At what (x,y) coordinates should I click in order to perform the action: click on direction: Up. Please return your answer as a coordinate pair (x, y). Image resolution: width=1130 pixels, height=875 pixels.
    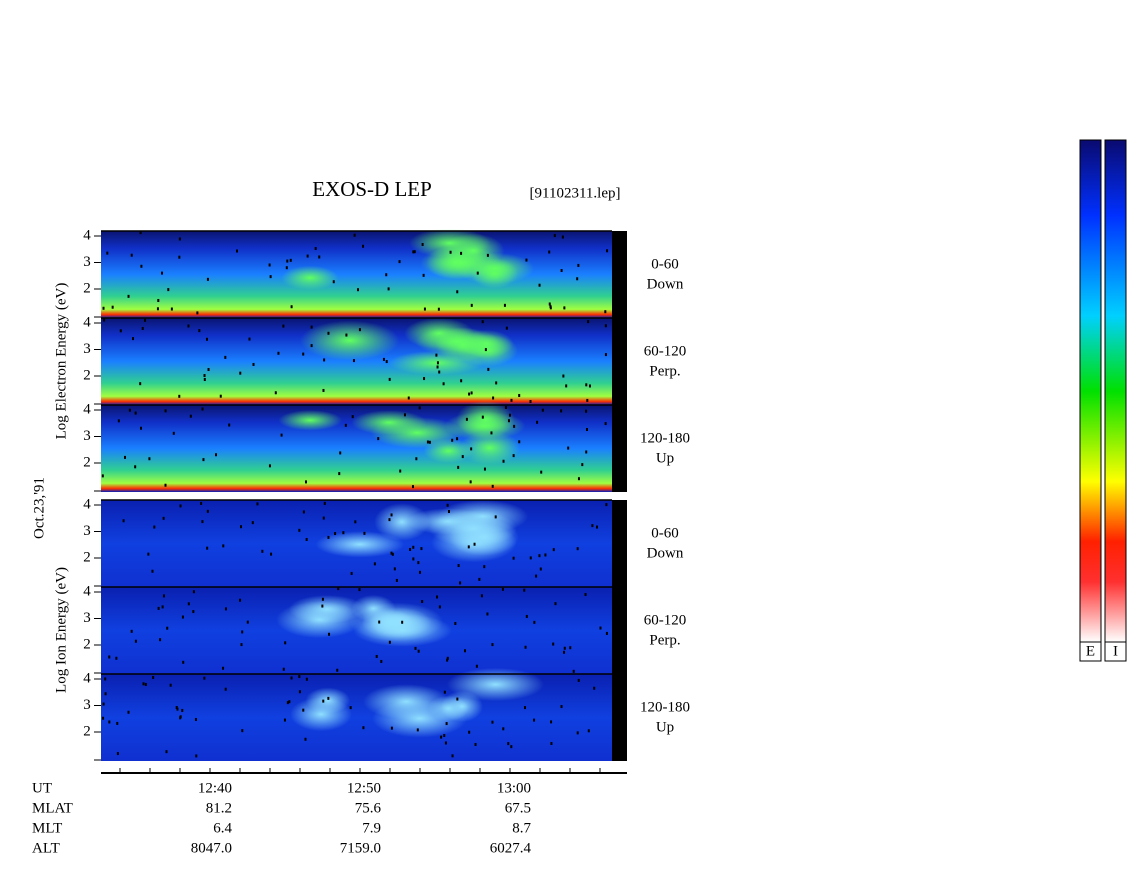
    Looking at the image, I should click on (665, 727).